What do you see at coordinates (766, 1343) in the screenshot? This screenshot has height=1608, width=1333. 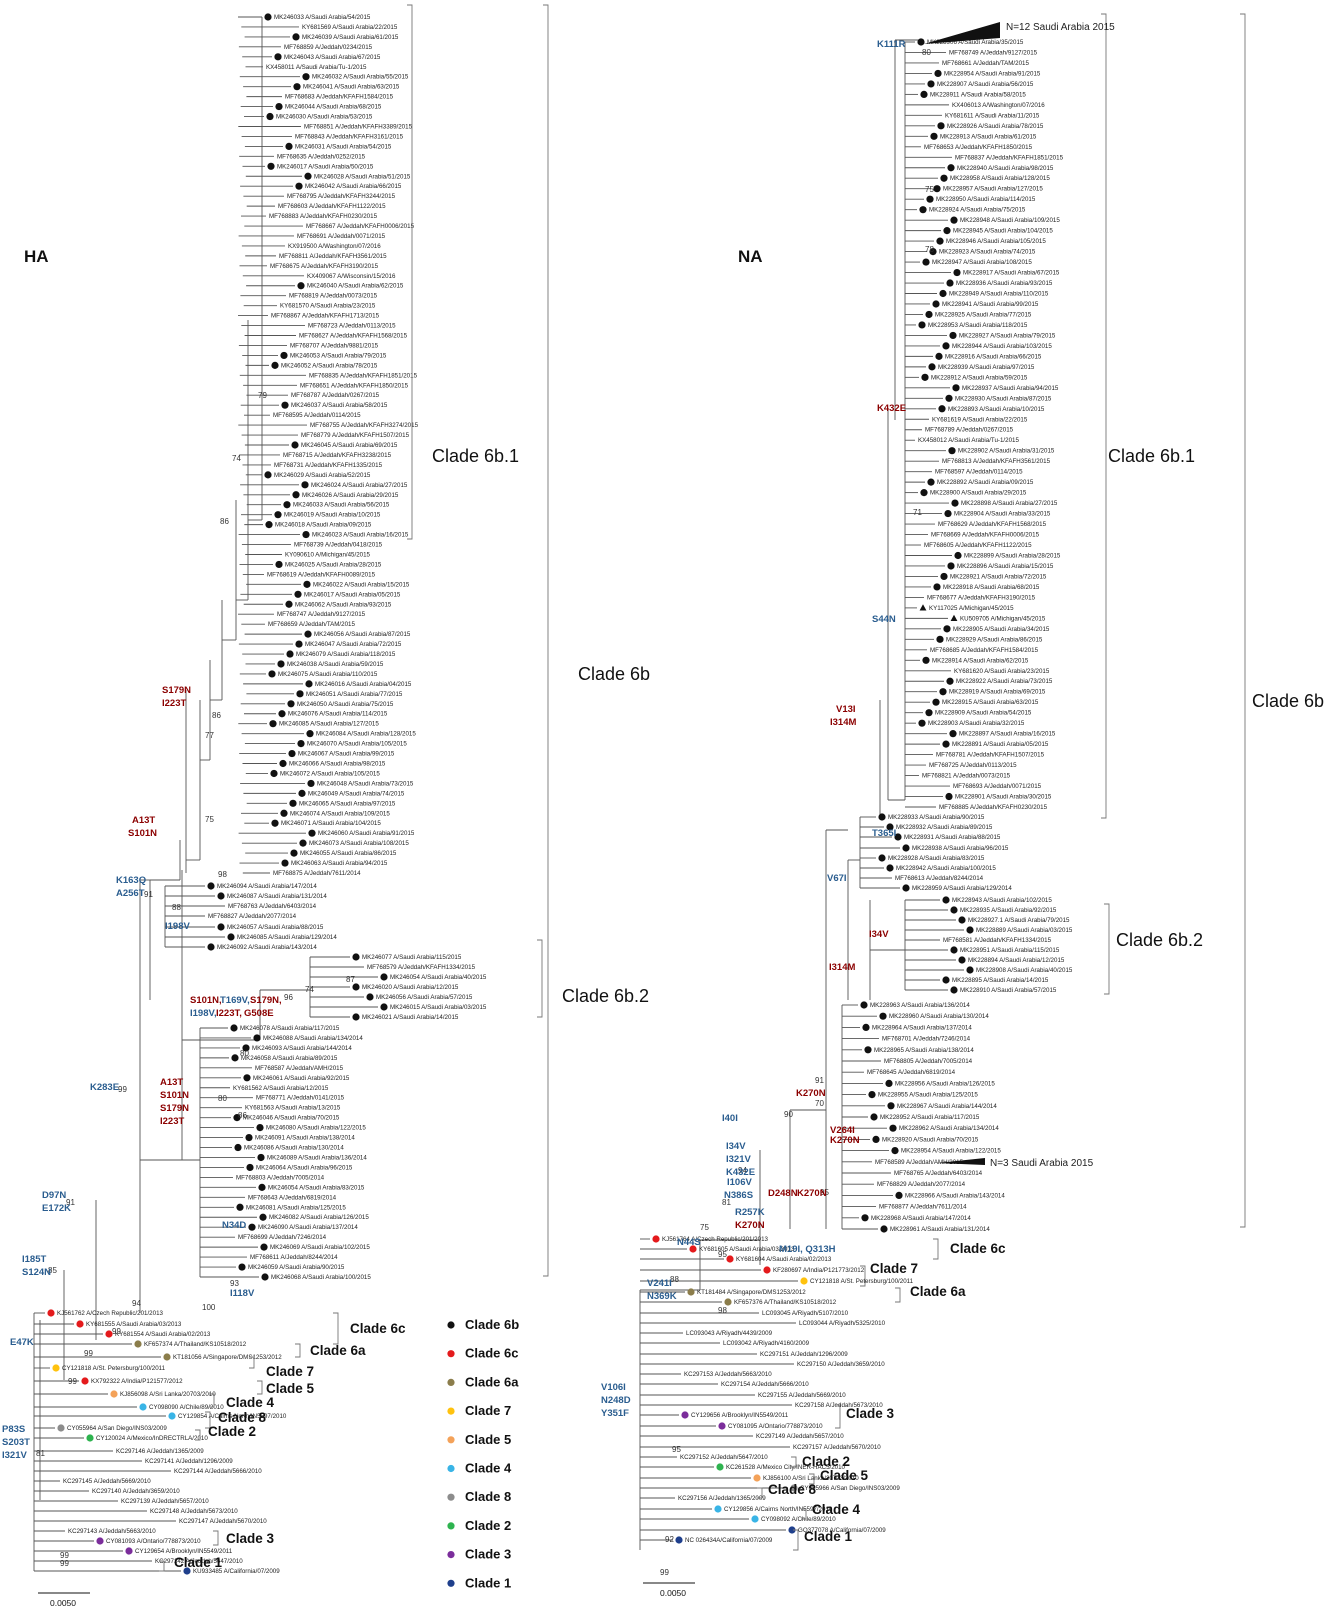 I see `leaf-label: LC093042 A/Riyadh/4160/2009` at bounding box center [766, 1343].